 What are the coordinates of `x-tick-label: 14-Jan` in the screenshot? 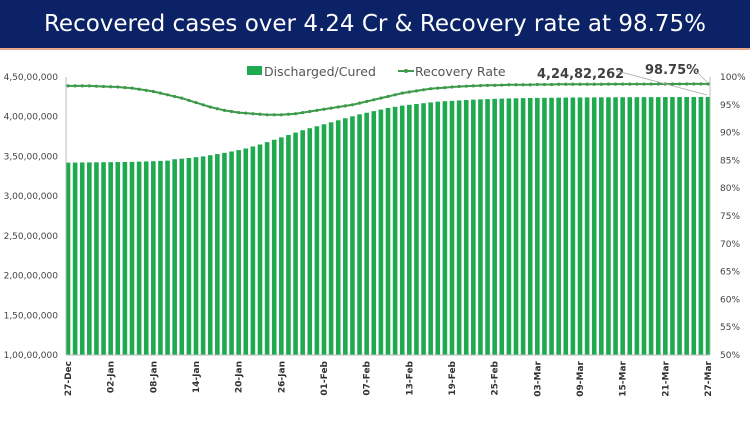 It's located at (197, 377).